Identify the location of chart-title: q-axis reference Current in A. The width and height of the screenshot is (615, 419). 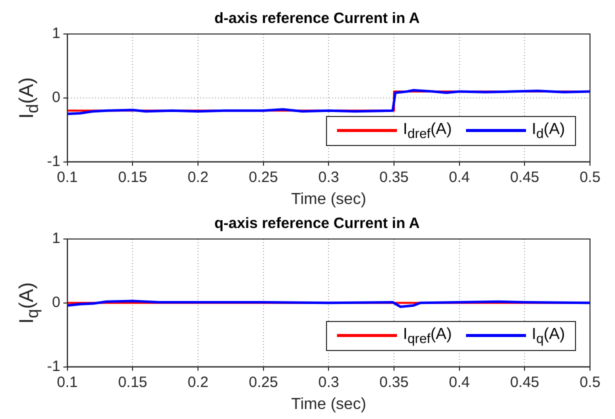
(317, 223).